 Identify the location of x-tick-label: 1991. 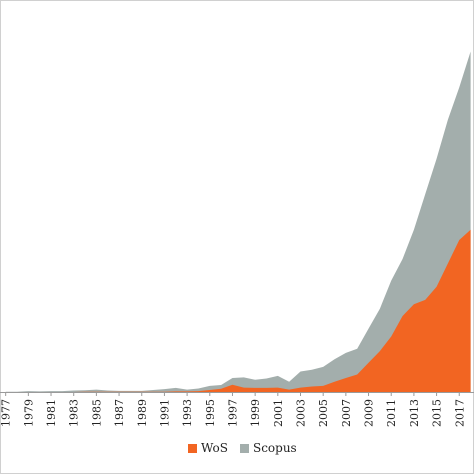
(164, 413).